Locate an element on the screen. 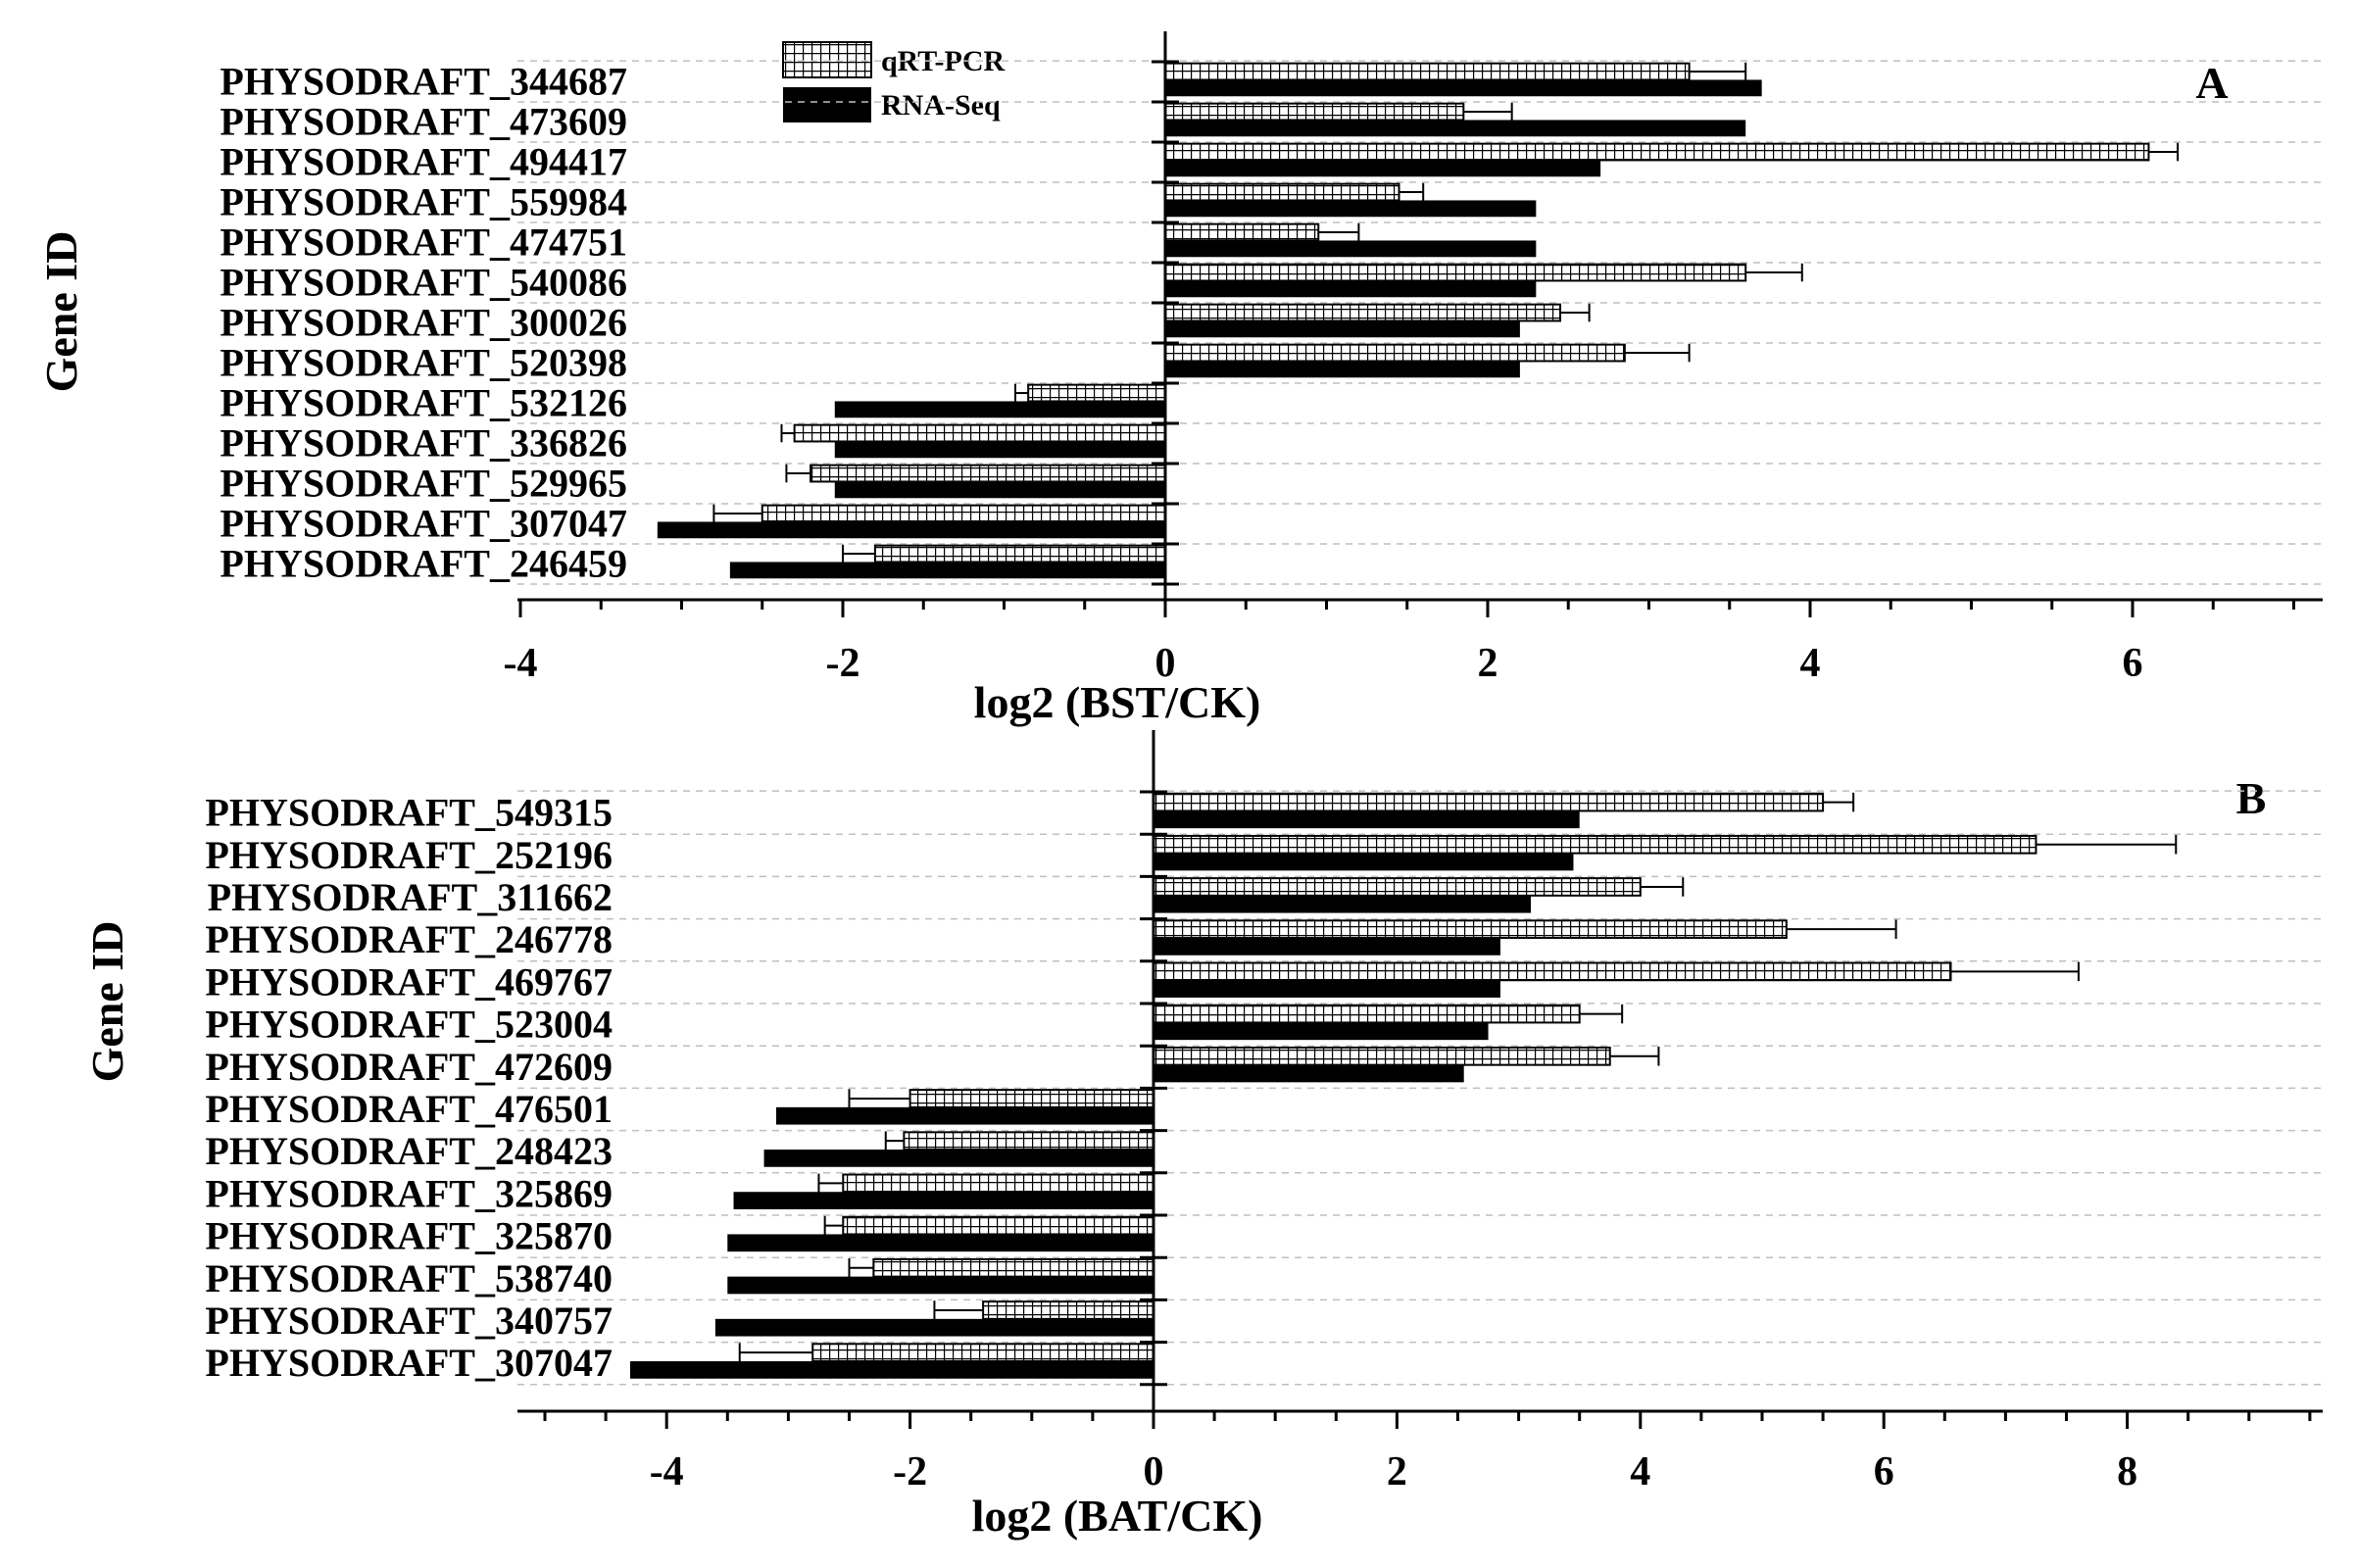  category-label: PHYSODRAFT_559984 is located at coordinates (423, 202).